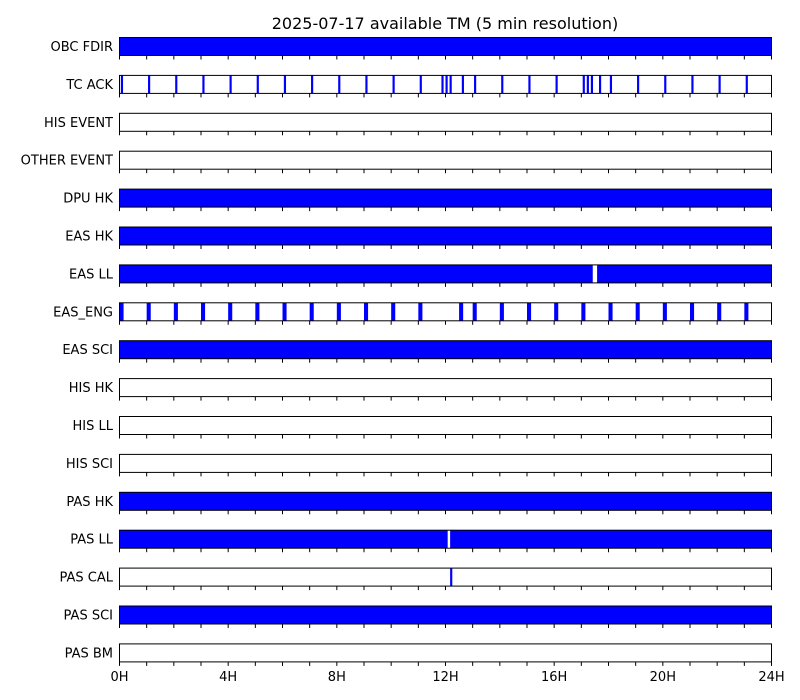  I want to click on timeline-row: PAS CAL, so click(416, 579).